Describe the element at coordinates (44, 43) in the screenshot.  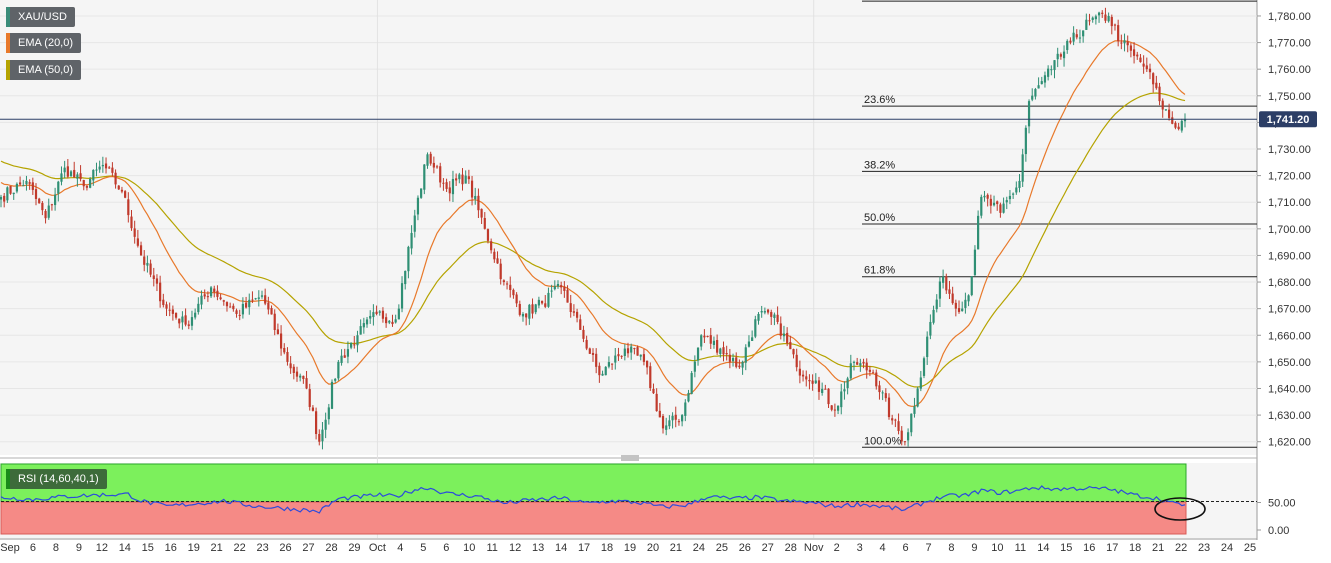
I see `ema-20-label: EMA (20,0)` at that location.